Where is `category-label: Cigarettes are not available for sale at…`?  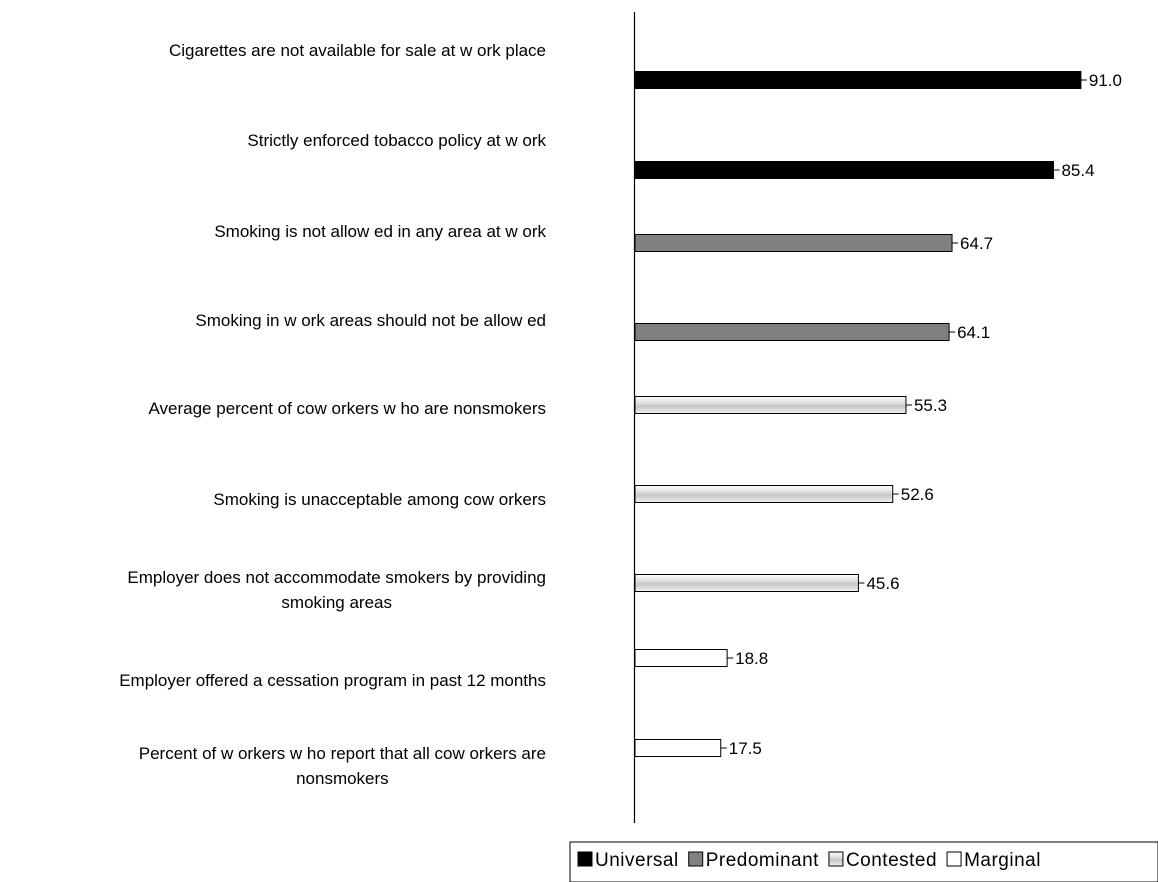
category-label: Cigarettes are not available for sale at… is located at coordinates (357, 50).